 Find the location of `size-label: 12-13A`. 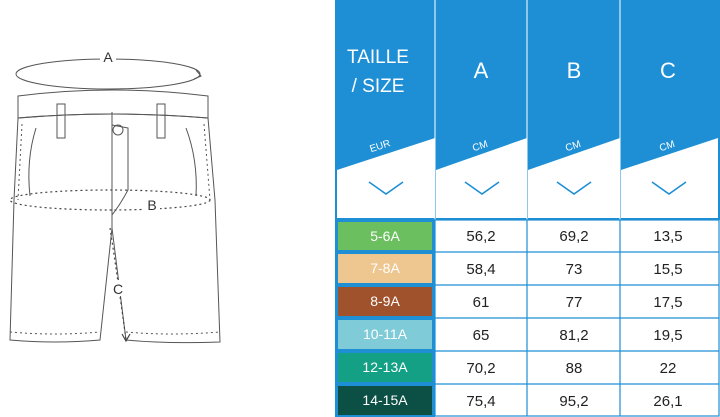

size-label: 12-13A is located at coordinates (385, 367).